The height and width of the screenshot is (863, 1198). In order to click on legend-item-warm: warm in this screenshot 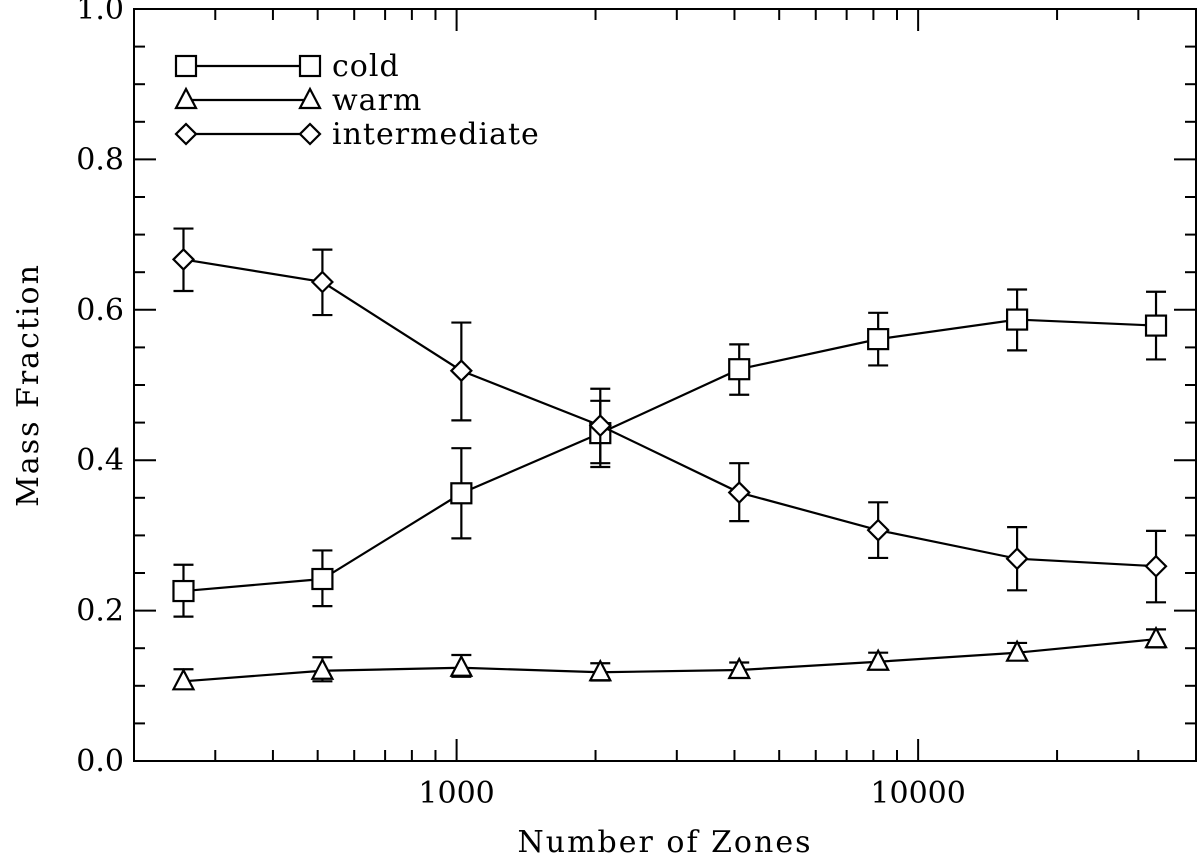, I will do `click(298, 100)`.